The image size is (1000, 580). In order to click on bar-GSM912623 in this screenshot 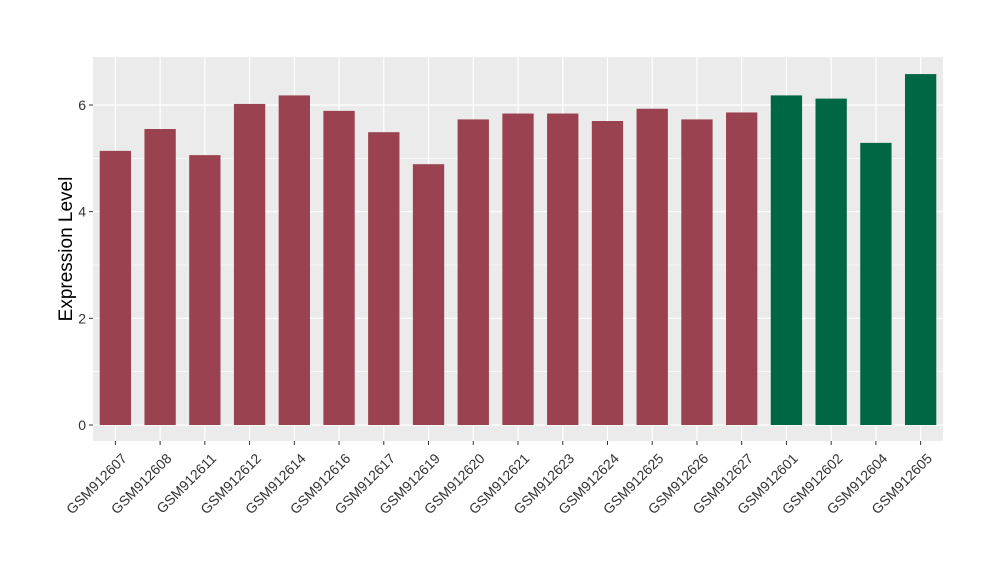, I will do `click(563, 269)`.